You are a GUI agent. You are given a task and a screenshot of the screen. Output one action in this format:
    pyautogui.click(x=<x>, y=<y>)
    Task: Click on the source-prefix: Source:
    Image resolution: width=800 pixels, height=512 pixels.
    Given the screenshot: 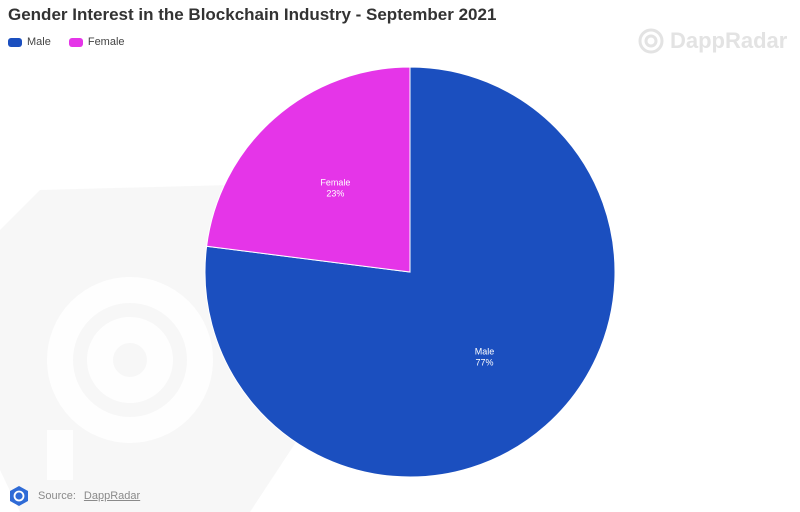 What is the action you would take?
    pyautogui.click(x=57, y=496)
    